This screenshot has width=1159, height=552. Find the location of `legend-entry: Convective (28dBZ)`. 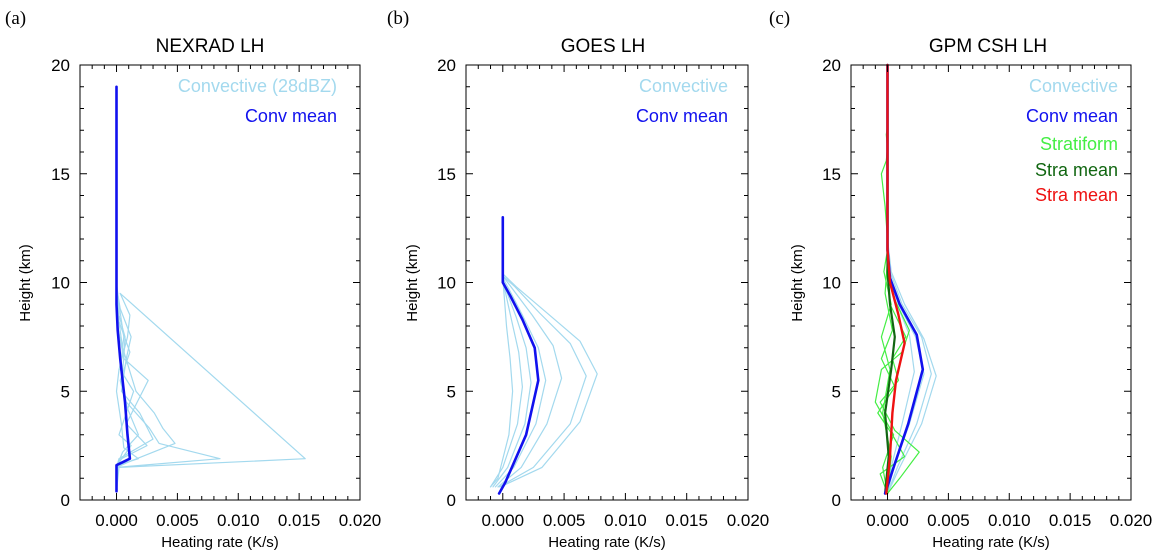

legend-entry: Convective (28dBZ) is located at coordinates (257, 86).